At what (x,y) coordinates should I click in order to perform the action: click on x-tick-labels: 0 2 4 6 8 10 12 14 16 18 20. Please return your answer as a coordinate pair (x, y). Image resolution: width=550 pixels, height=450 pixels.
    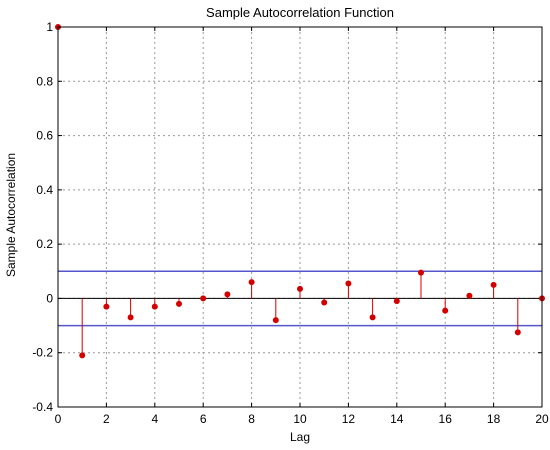
    Looking at the image, I should click on (302, 419).